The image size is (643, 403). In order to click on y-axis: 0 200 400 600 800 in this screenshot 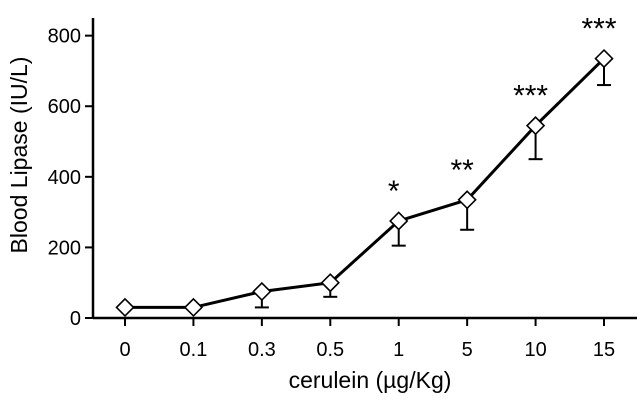, I will do `click(71, 174)`.